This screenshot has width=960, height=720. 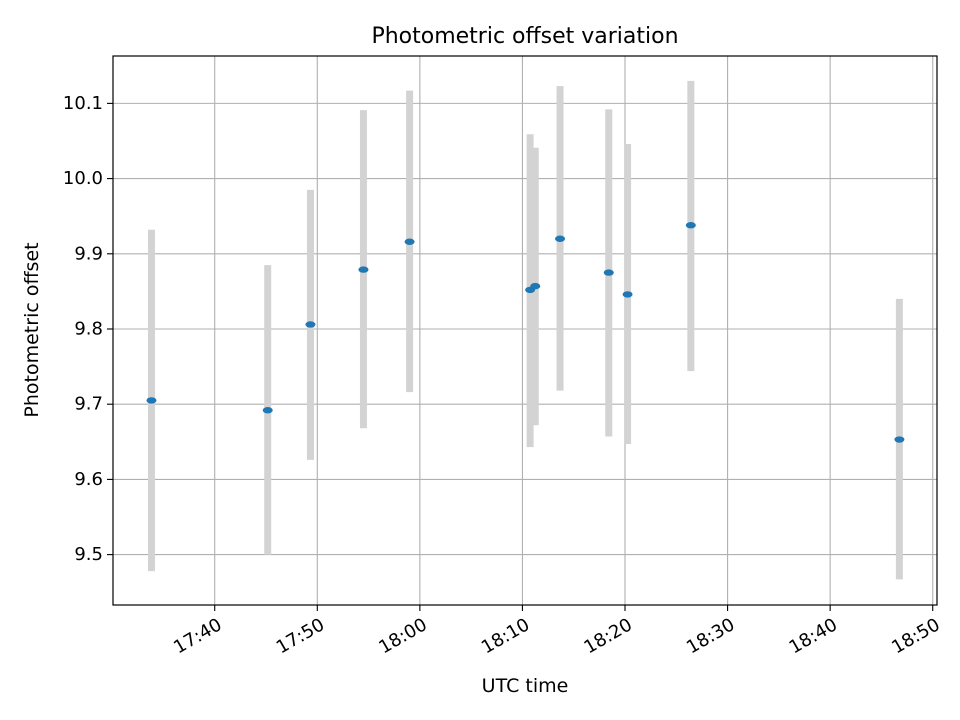 I want to click on chart-title: Photometric offset variation, so click(x=524, y=36).